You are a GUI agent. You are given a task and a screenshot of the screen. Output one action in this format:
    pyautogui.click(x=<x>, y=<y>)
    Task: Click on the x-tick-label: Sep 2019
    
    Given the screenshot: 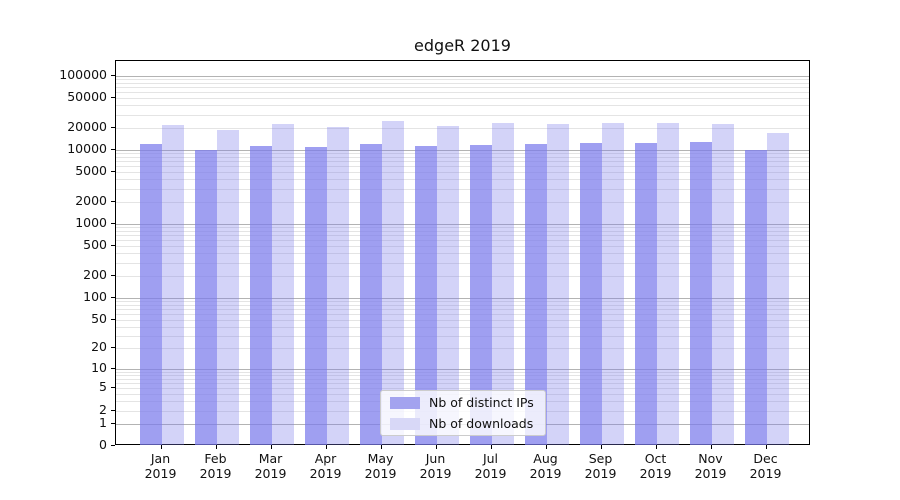 What is the action you would take?
    pyautogui.click(x=600, y=466)
    